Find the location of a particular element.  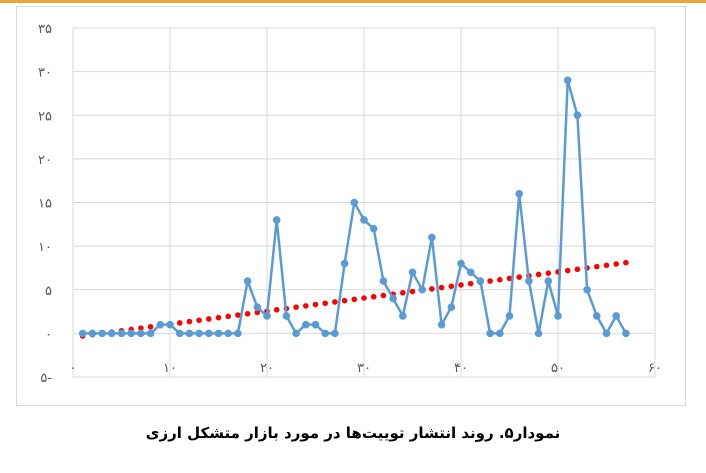

x-tick-label: ۴۰ is located at coordinates (461, 368).